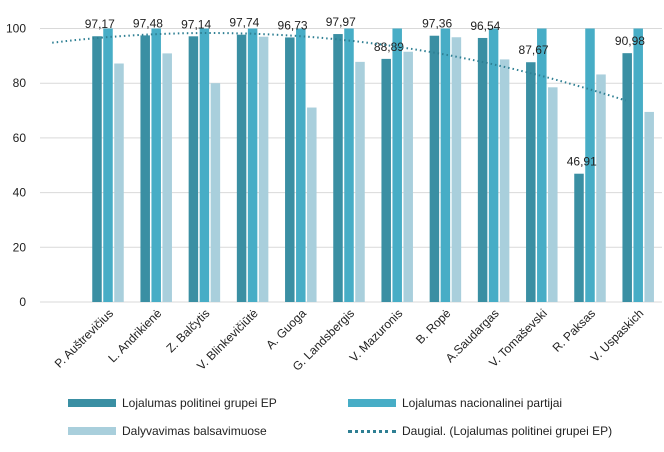  What do you see at coordinates (534, 50) in the screenshot?
I see `data-label: 87,67` at bounding box center [534, 50].